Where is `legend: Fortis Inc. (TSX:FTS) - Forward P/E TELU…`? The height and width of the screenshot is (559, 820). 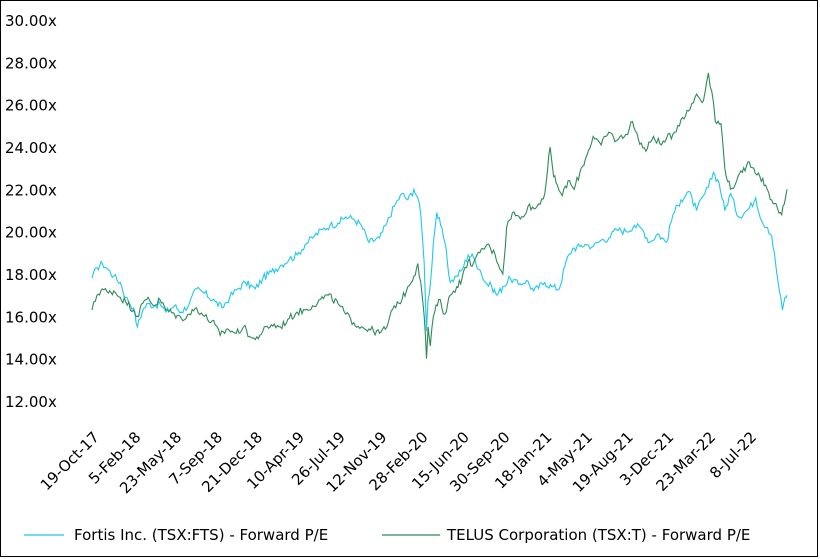
legend: Fortis Inc. (TSX:FTS) - Forward P/E TELU… is located at coordinates (387, 535).